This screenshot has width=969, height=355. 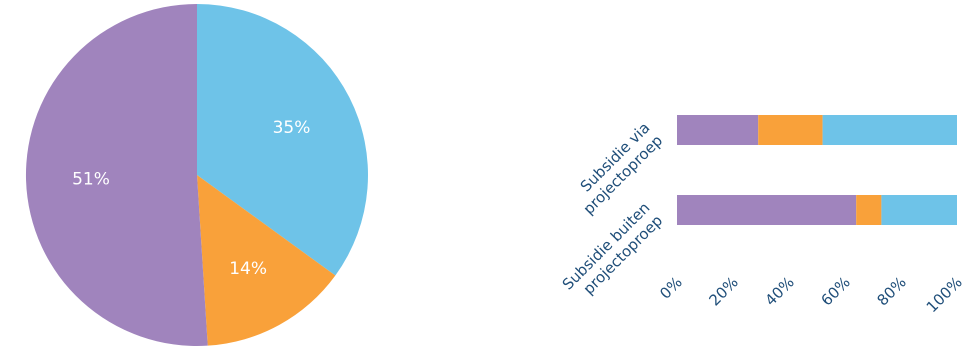 What do you see at coordinates (248, 269) in the screenshot?
I see `pie-slice-label-1: 14%` at bounding box center [248, 269].